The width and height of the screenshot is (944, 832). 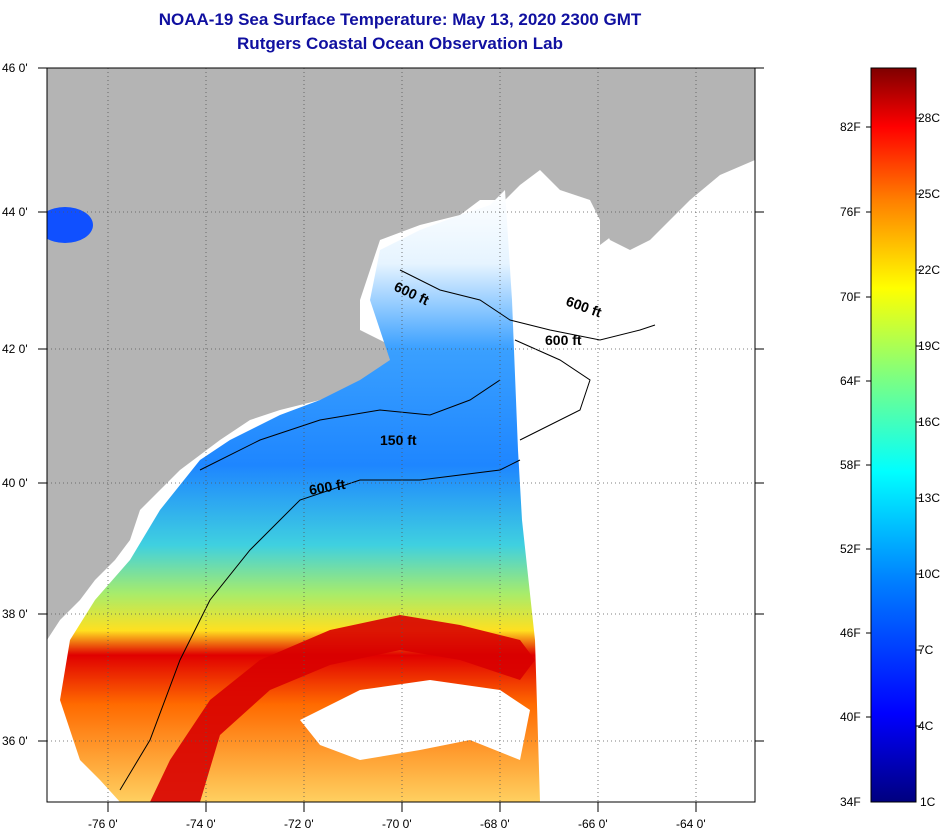 What do you see at coordinates (201, 824) in the screenshot?
I see `lon-label: -74 0'` at bounding box center [201, 824].